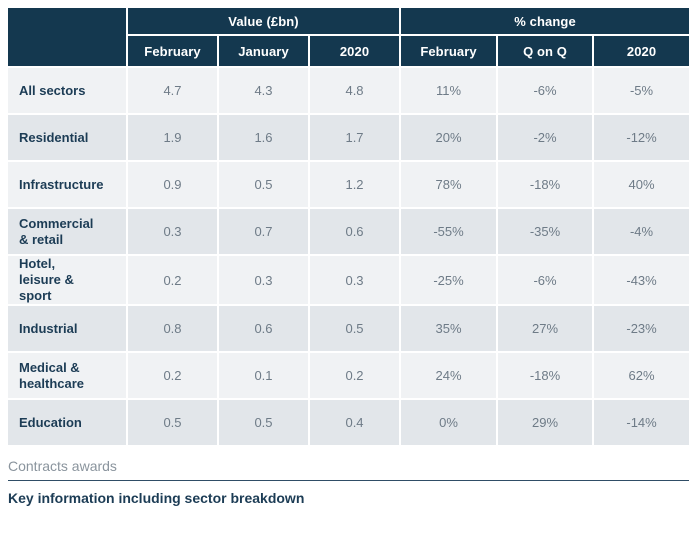  I want to click on column-header-value-january: January, so click(263, 51).